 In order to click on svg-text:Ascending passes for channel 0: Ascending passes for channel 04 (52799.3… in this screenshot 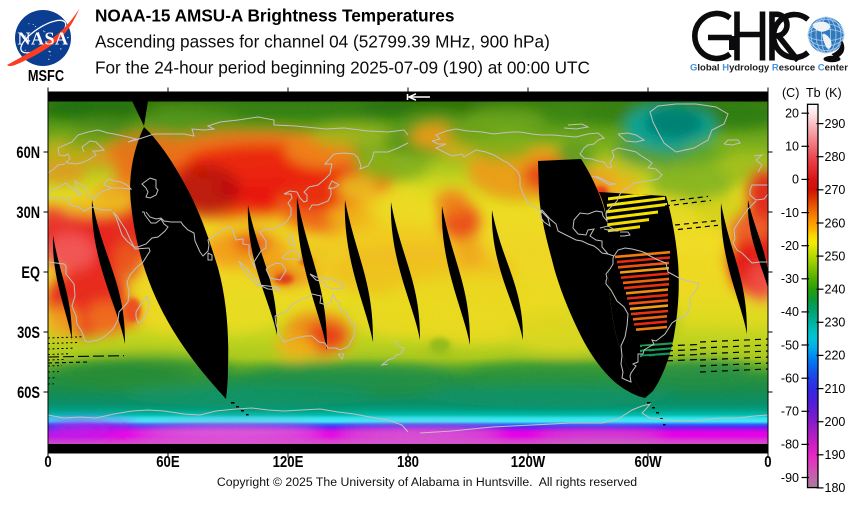, I will do `click(322, 42)`.